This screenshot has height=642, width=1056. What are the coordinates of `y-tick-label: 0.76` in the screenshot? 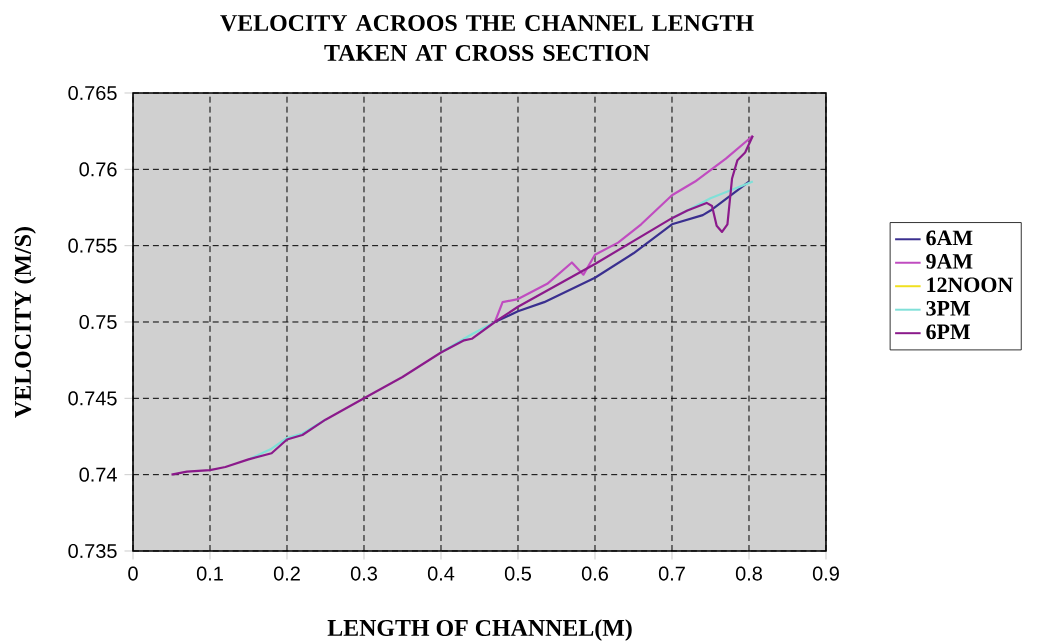 It's located at (98, 169).